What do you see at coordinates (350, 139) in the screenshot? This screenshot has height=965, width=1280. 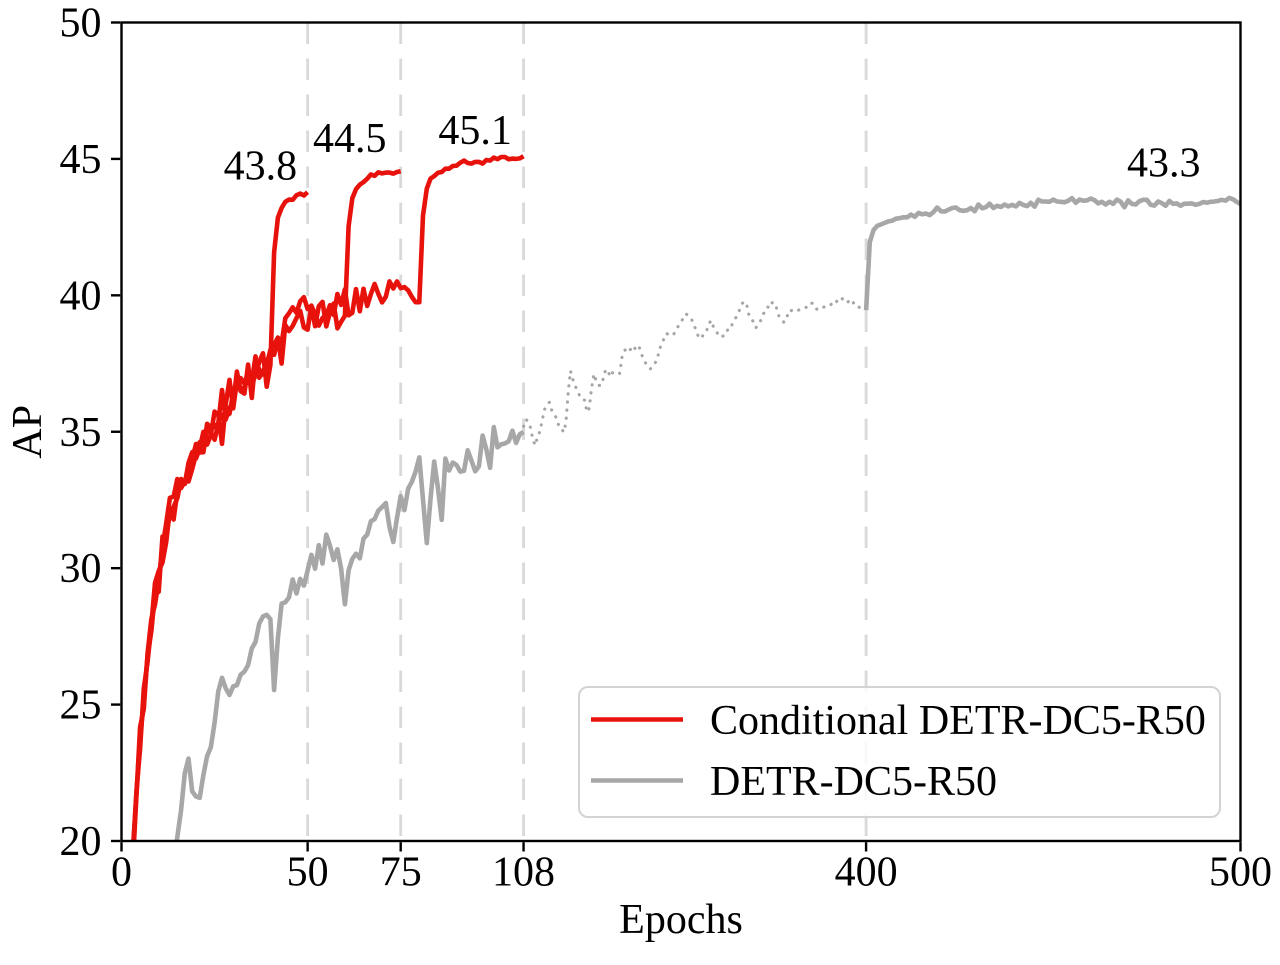 I see `annotation-44.5: 44.5` at bounding box center [350, 139].